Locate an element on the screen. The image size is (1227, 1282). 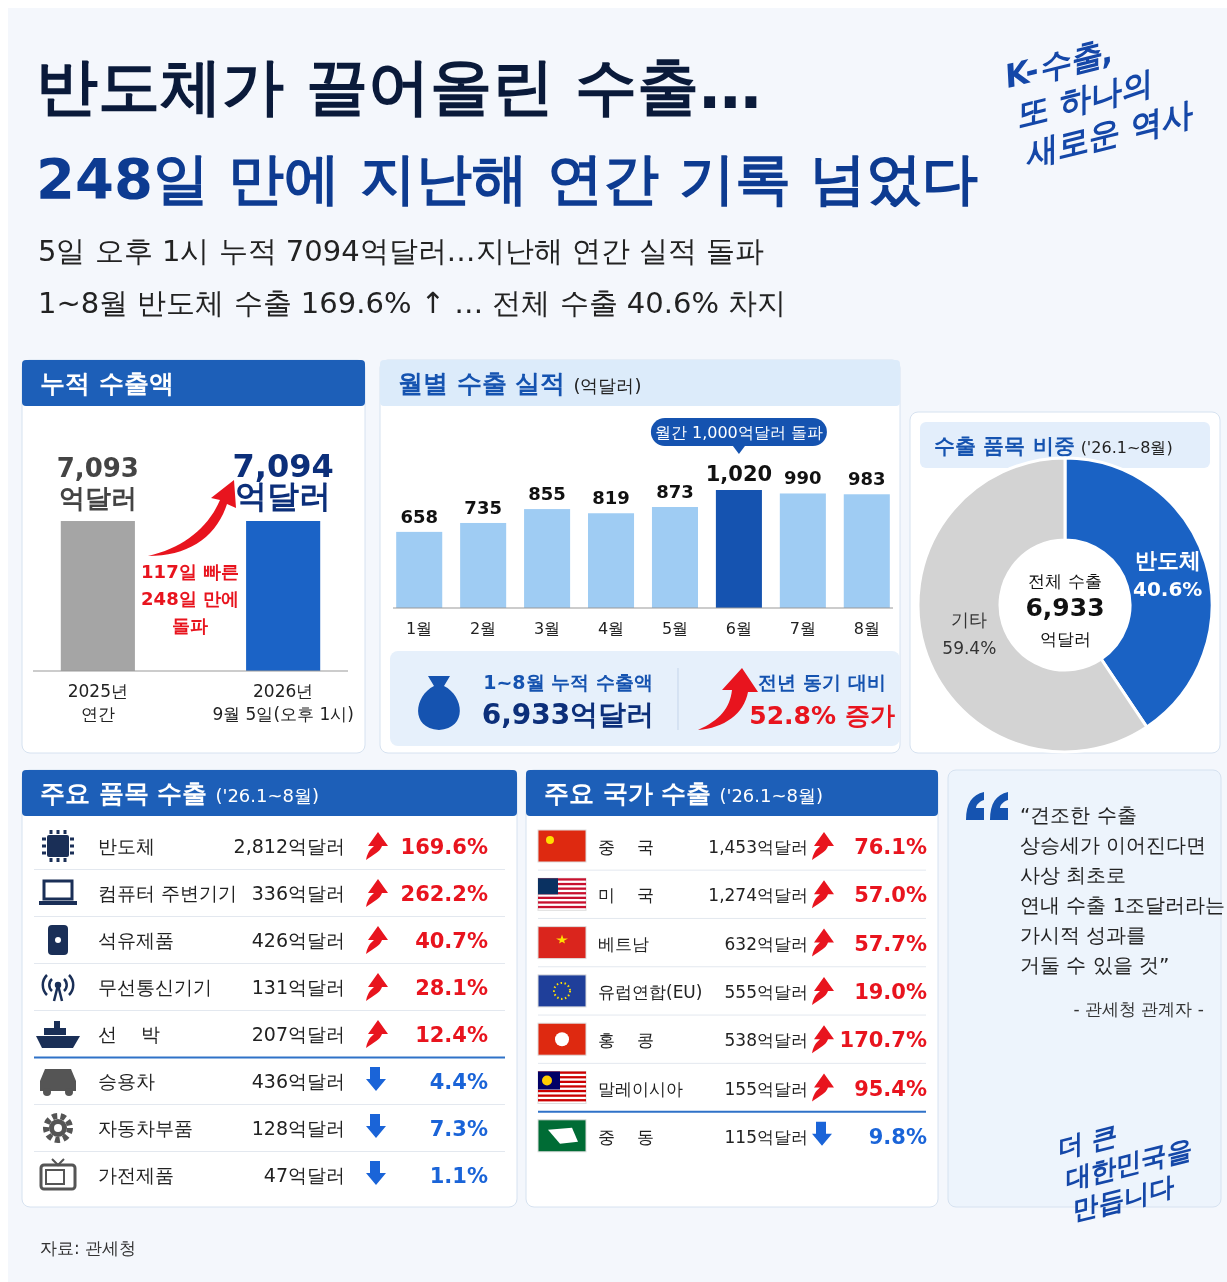
x-tick-label: 2026년 9월 5일(오후 1시) is located at coordinates (283, 702).